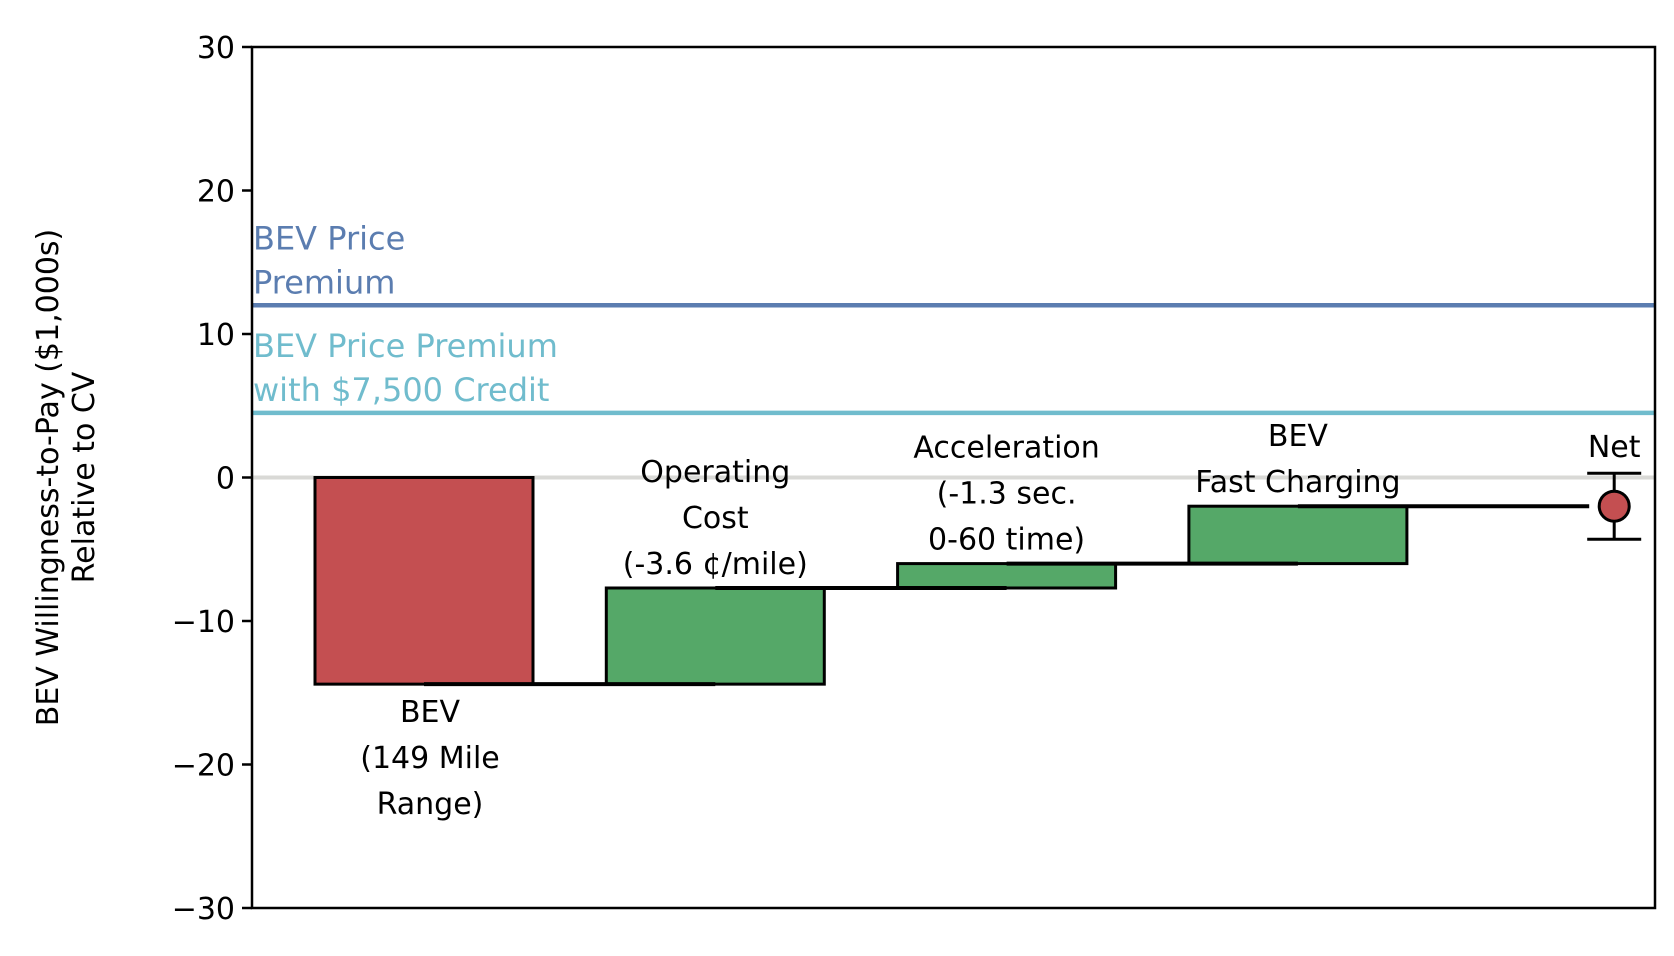 The width and height of the screenshot is (1674, 956). Describe the element at coordinates (405, 368) in the screenshot. I see `reference-line-label-2: BEV Price Premium with $7,500 Credit` at that location.